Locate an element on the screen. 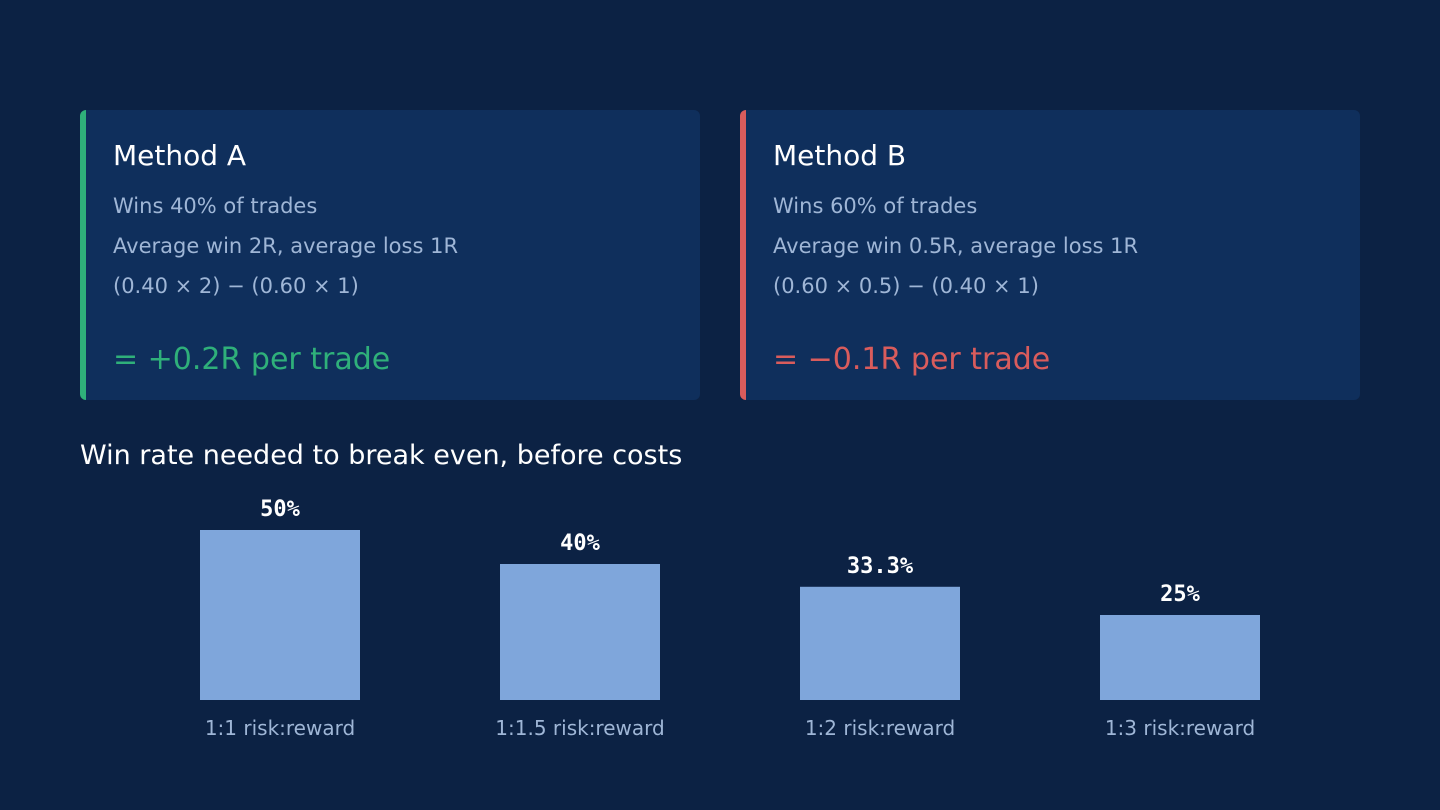 The height and width of the screenshot is (810, 1440). method-a-formula: (0.40 × 2) − (0.60 × 1) is located at coordinates (236, 286).